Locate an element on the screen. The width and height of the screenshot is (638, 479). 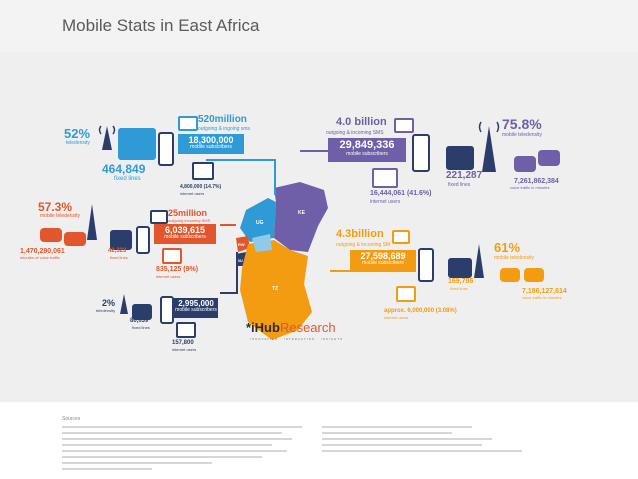
burundi-code: BU is located at coordinates (240, 260).